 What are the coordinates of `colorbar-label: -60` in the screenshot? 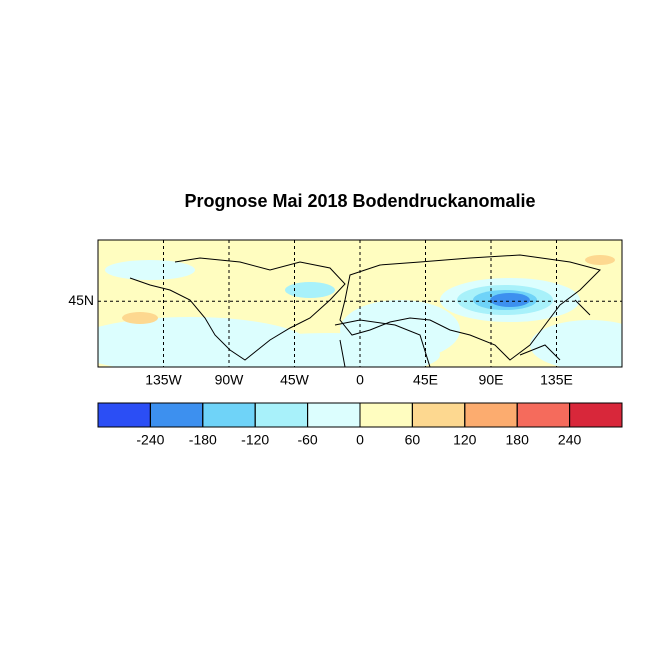 It's located at (307, 440).